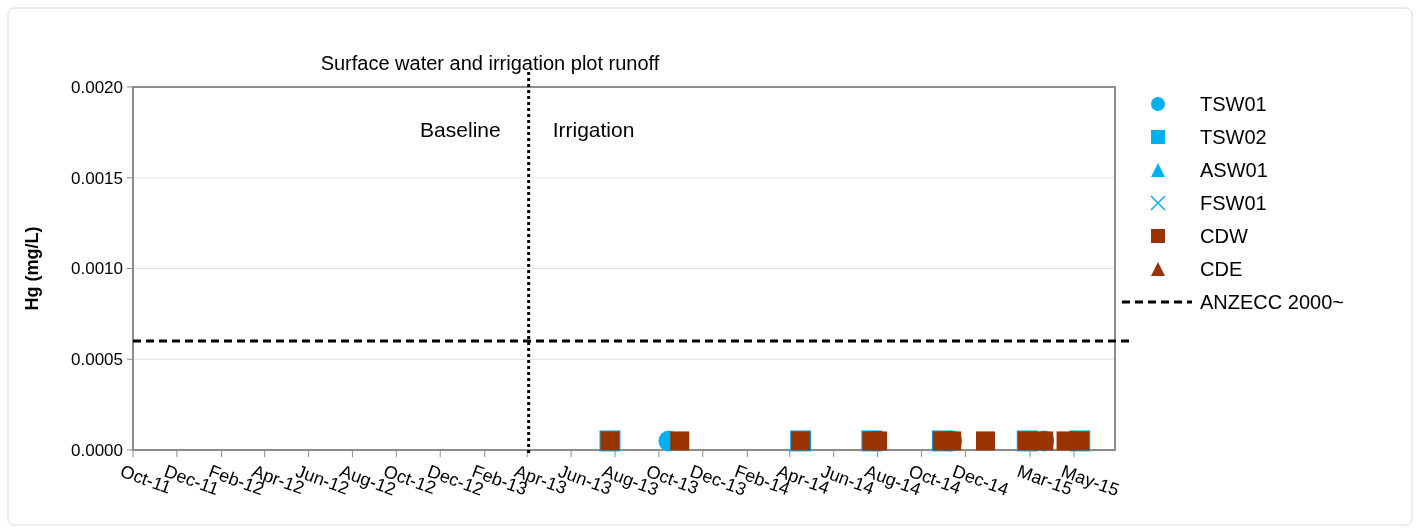  Describe the element at coordinates (32, 268) in the screenshot. I see `y-axis-title: Hg (mg/L)` at that location.